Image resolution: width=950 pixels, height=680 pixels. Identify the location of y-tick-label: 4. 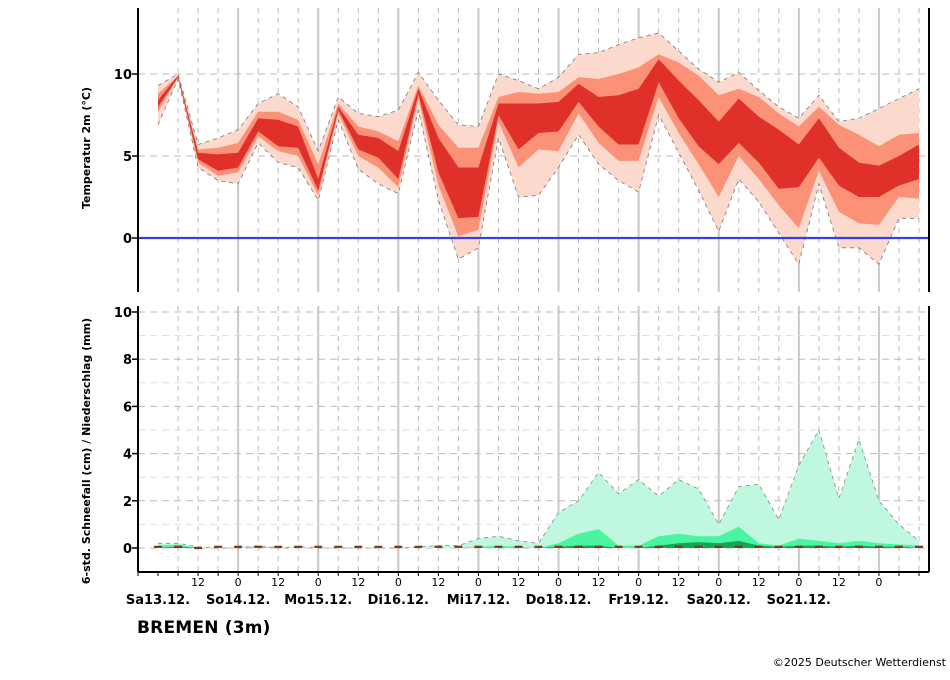
(127, 455).